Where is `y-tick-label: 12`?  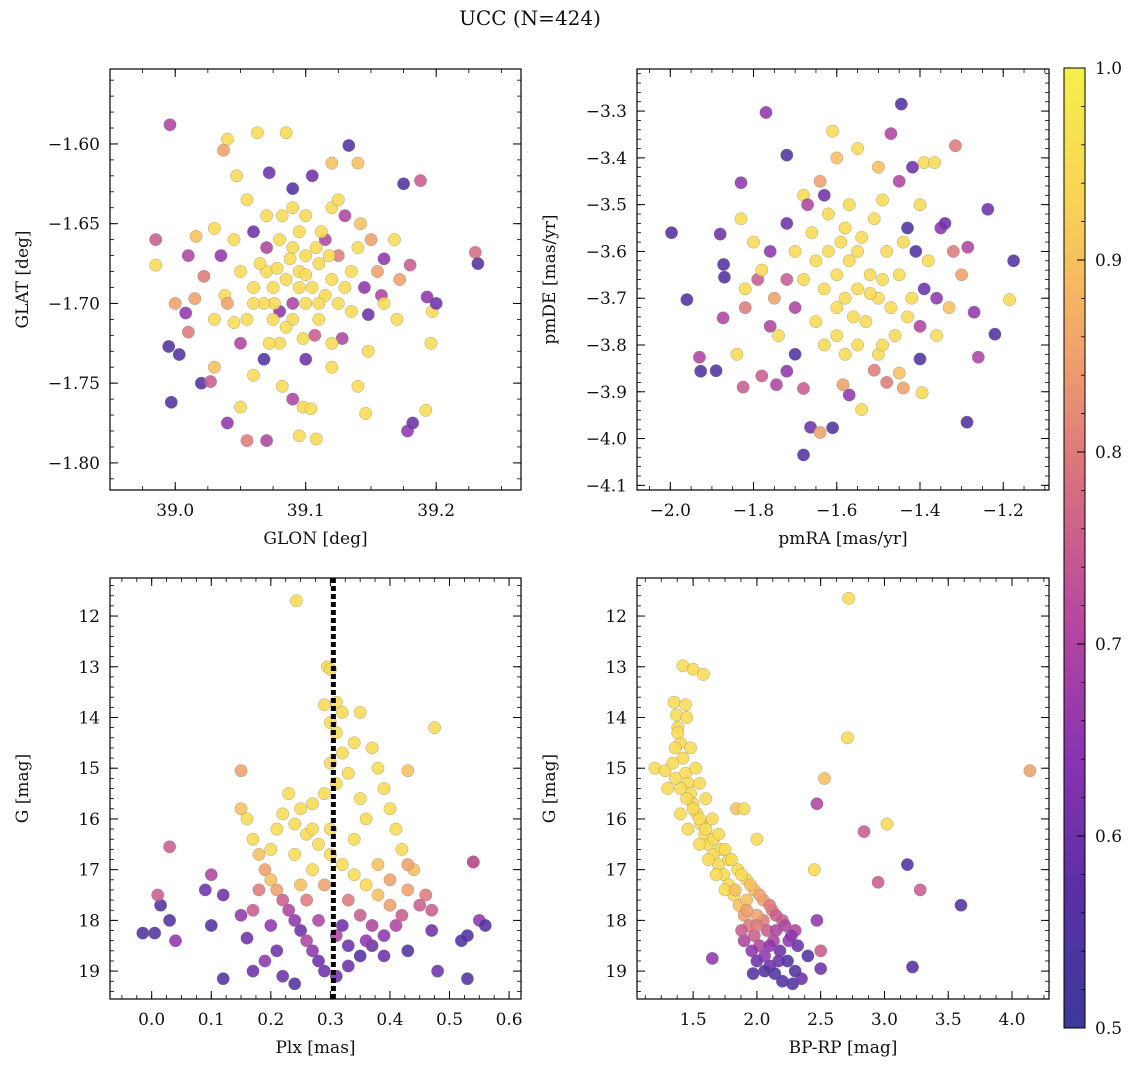
y-tick-label: 12 is located at coordinates (89, 617).